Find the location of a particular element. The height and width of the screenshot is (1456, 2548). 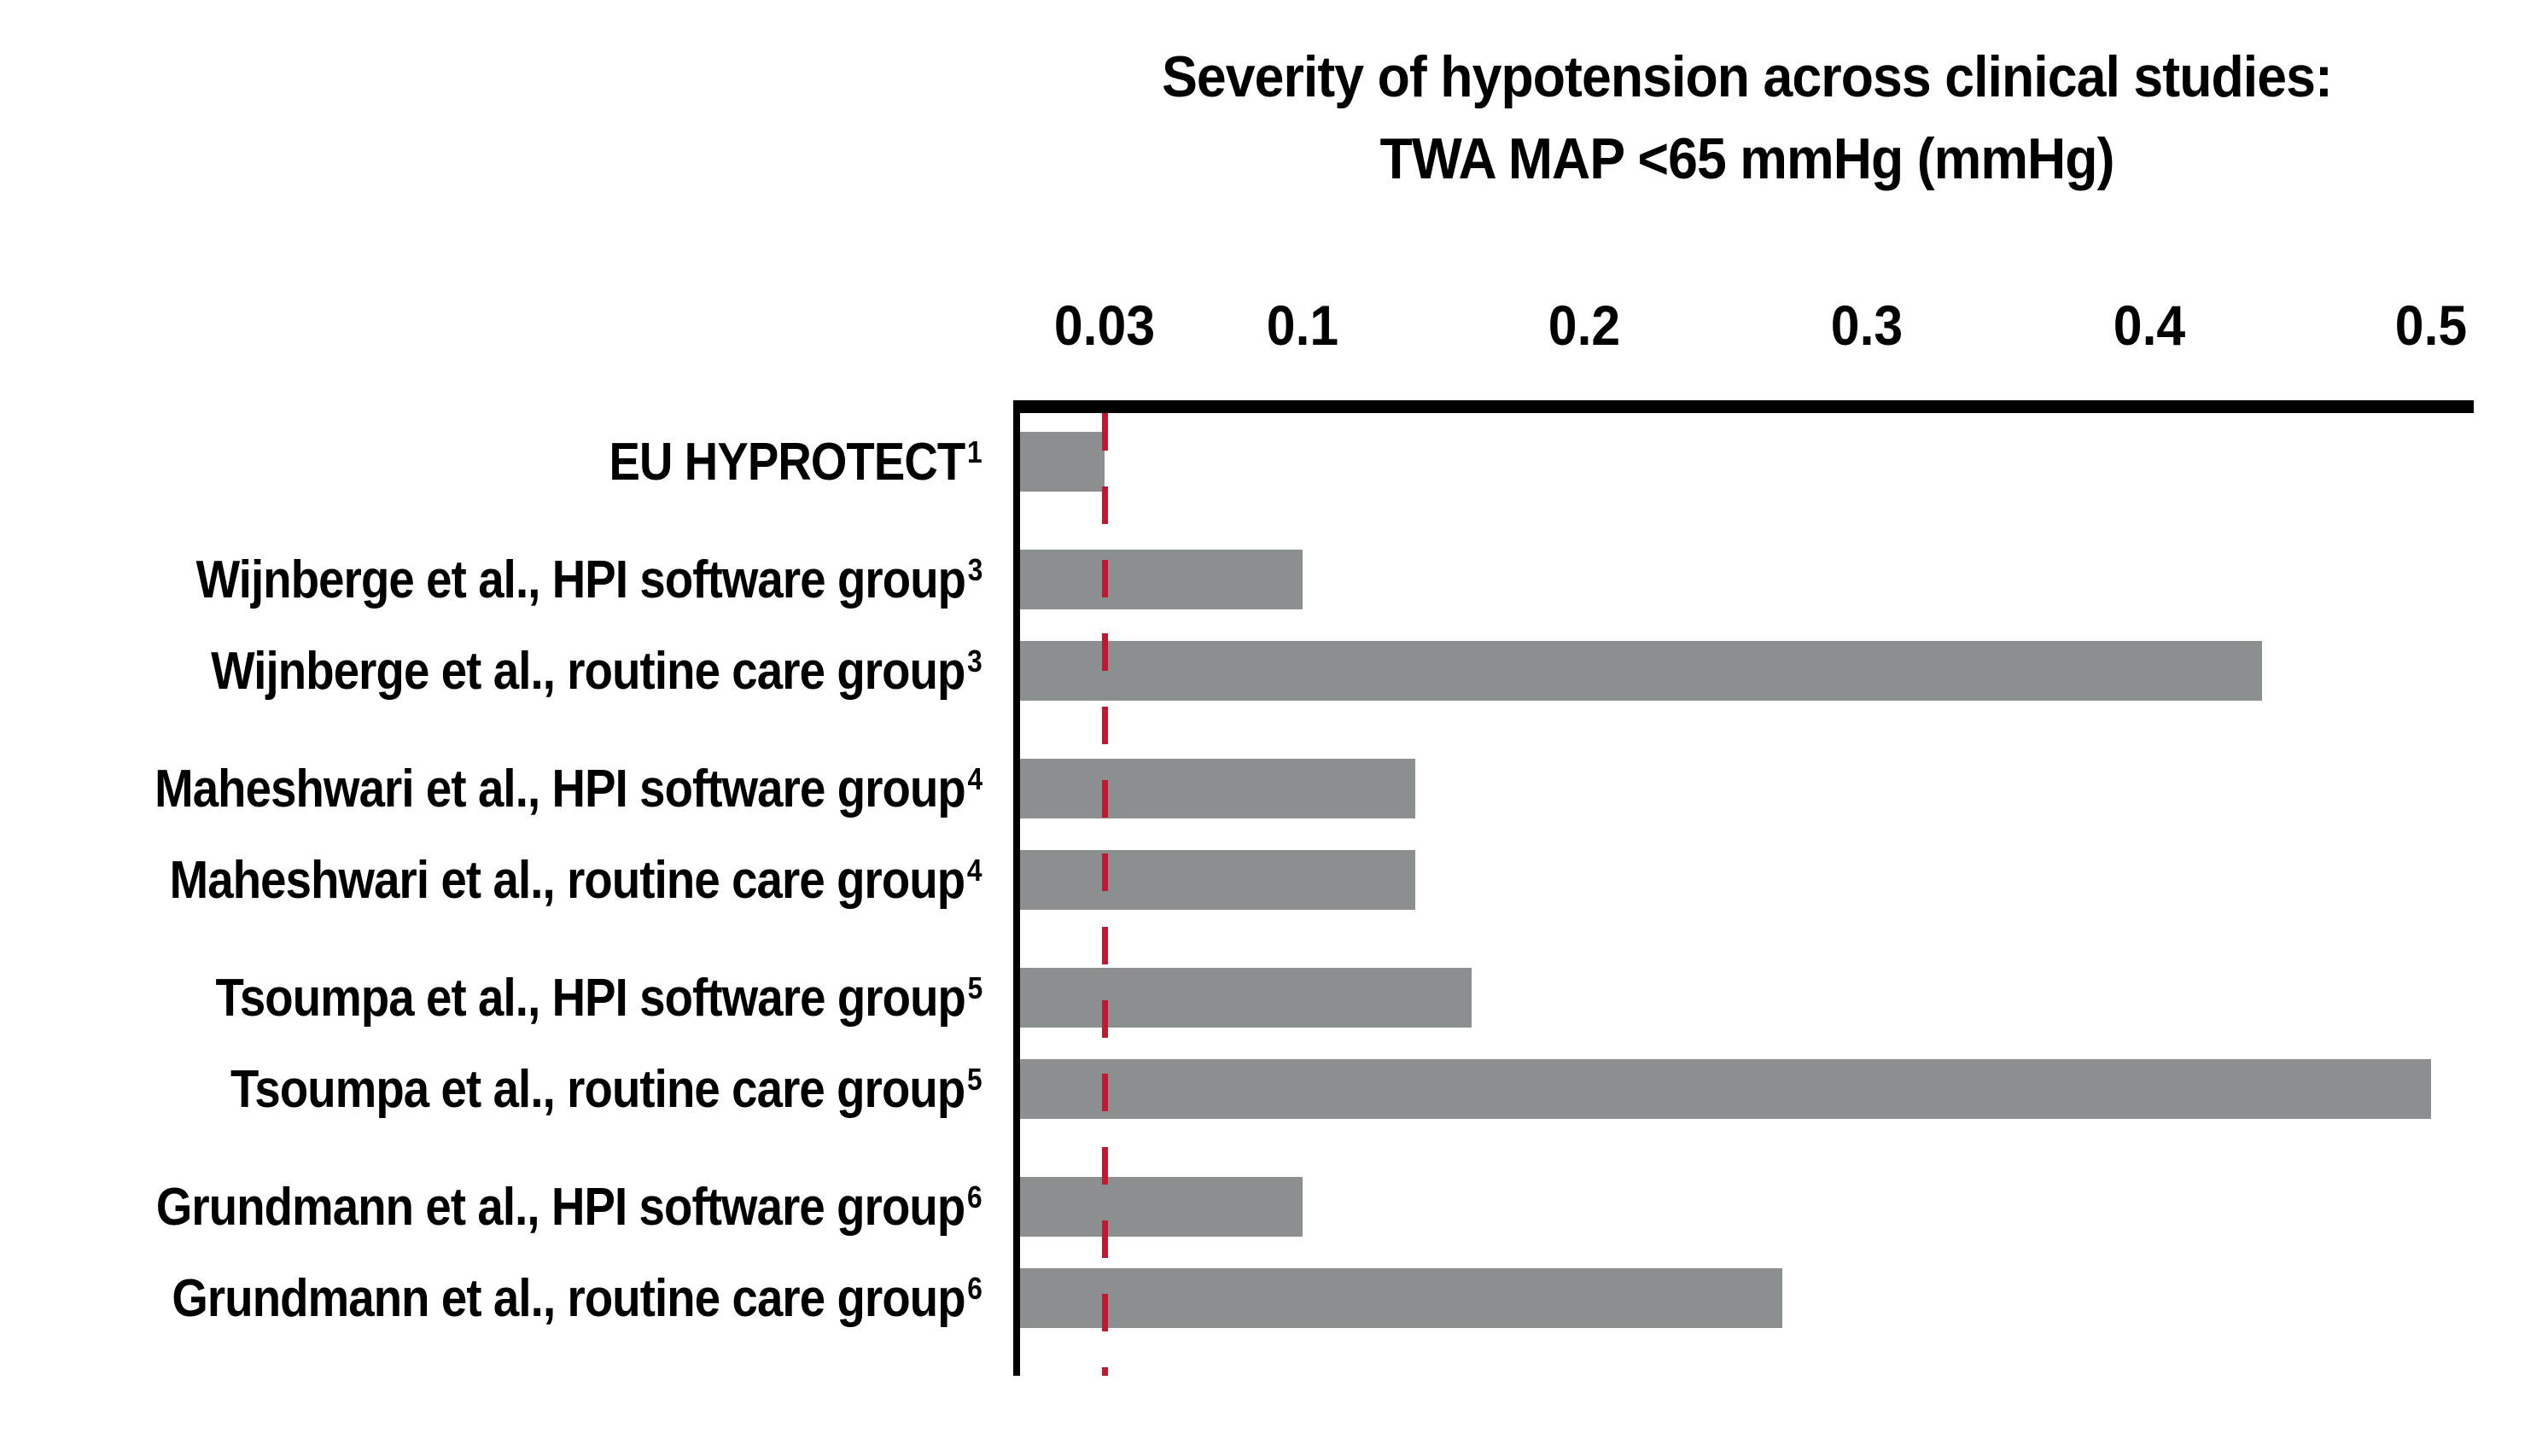

category-label-text: EU HYPROTECT1 is located at coordinates (795, 462).